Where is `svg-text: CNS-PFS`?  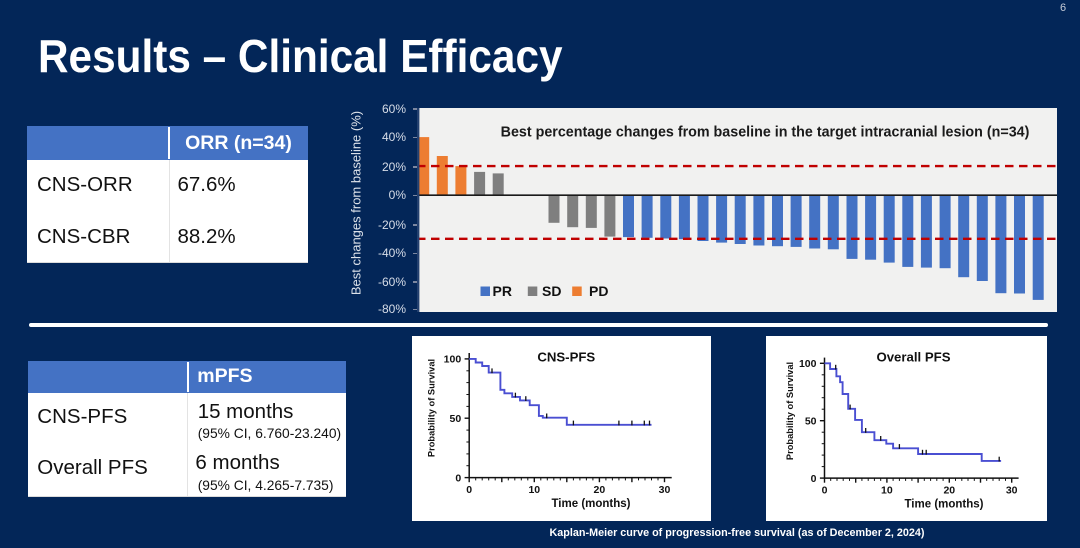
svg-text: CNS-PFS is located at coordinates (566, 357).